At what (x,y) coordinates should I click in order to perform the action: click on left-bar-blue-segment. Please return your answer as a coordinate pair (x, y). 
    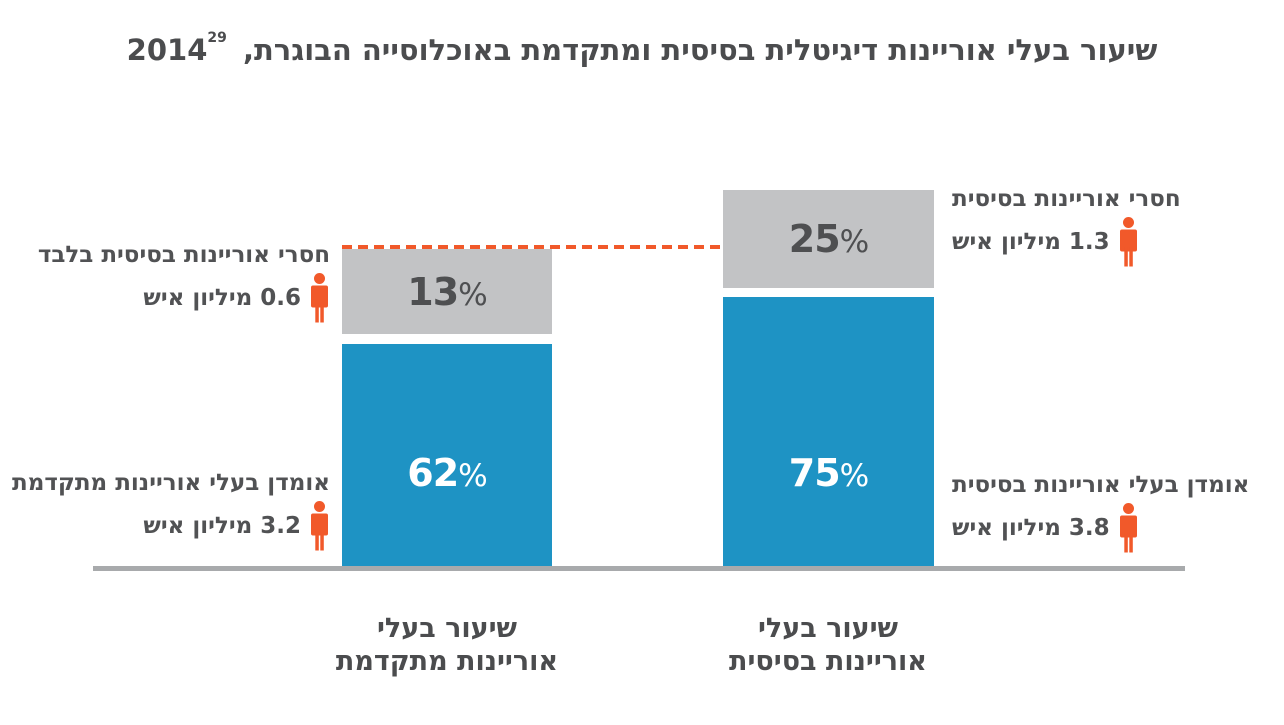
    Looking at the image, I should click on (447, 455).